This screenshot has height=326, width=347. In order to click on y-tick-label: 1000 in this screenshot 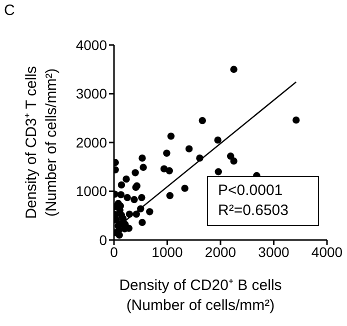, I will do `click(92, 191)`.